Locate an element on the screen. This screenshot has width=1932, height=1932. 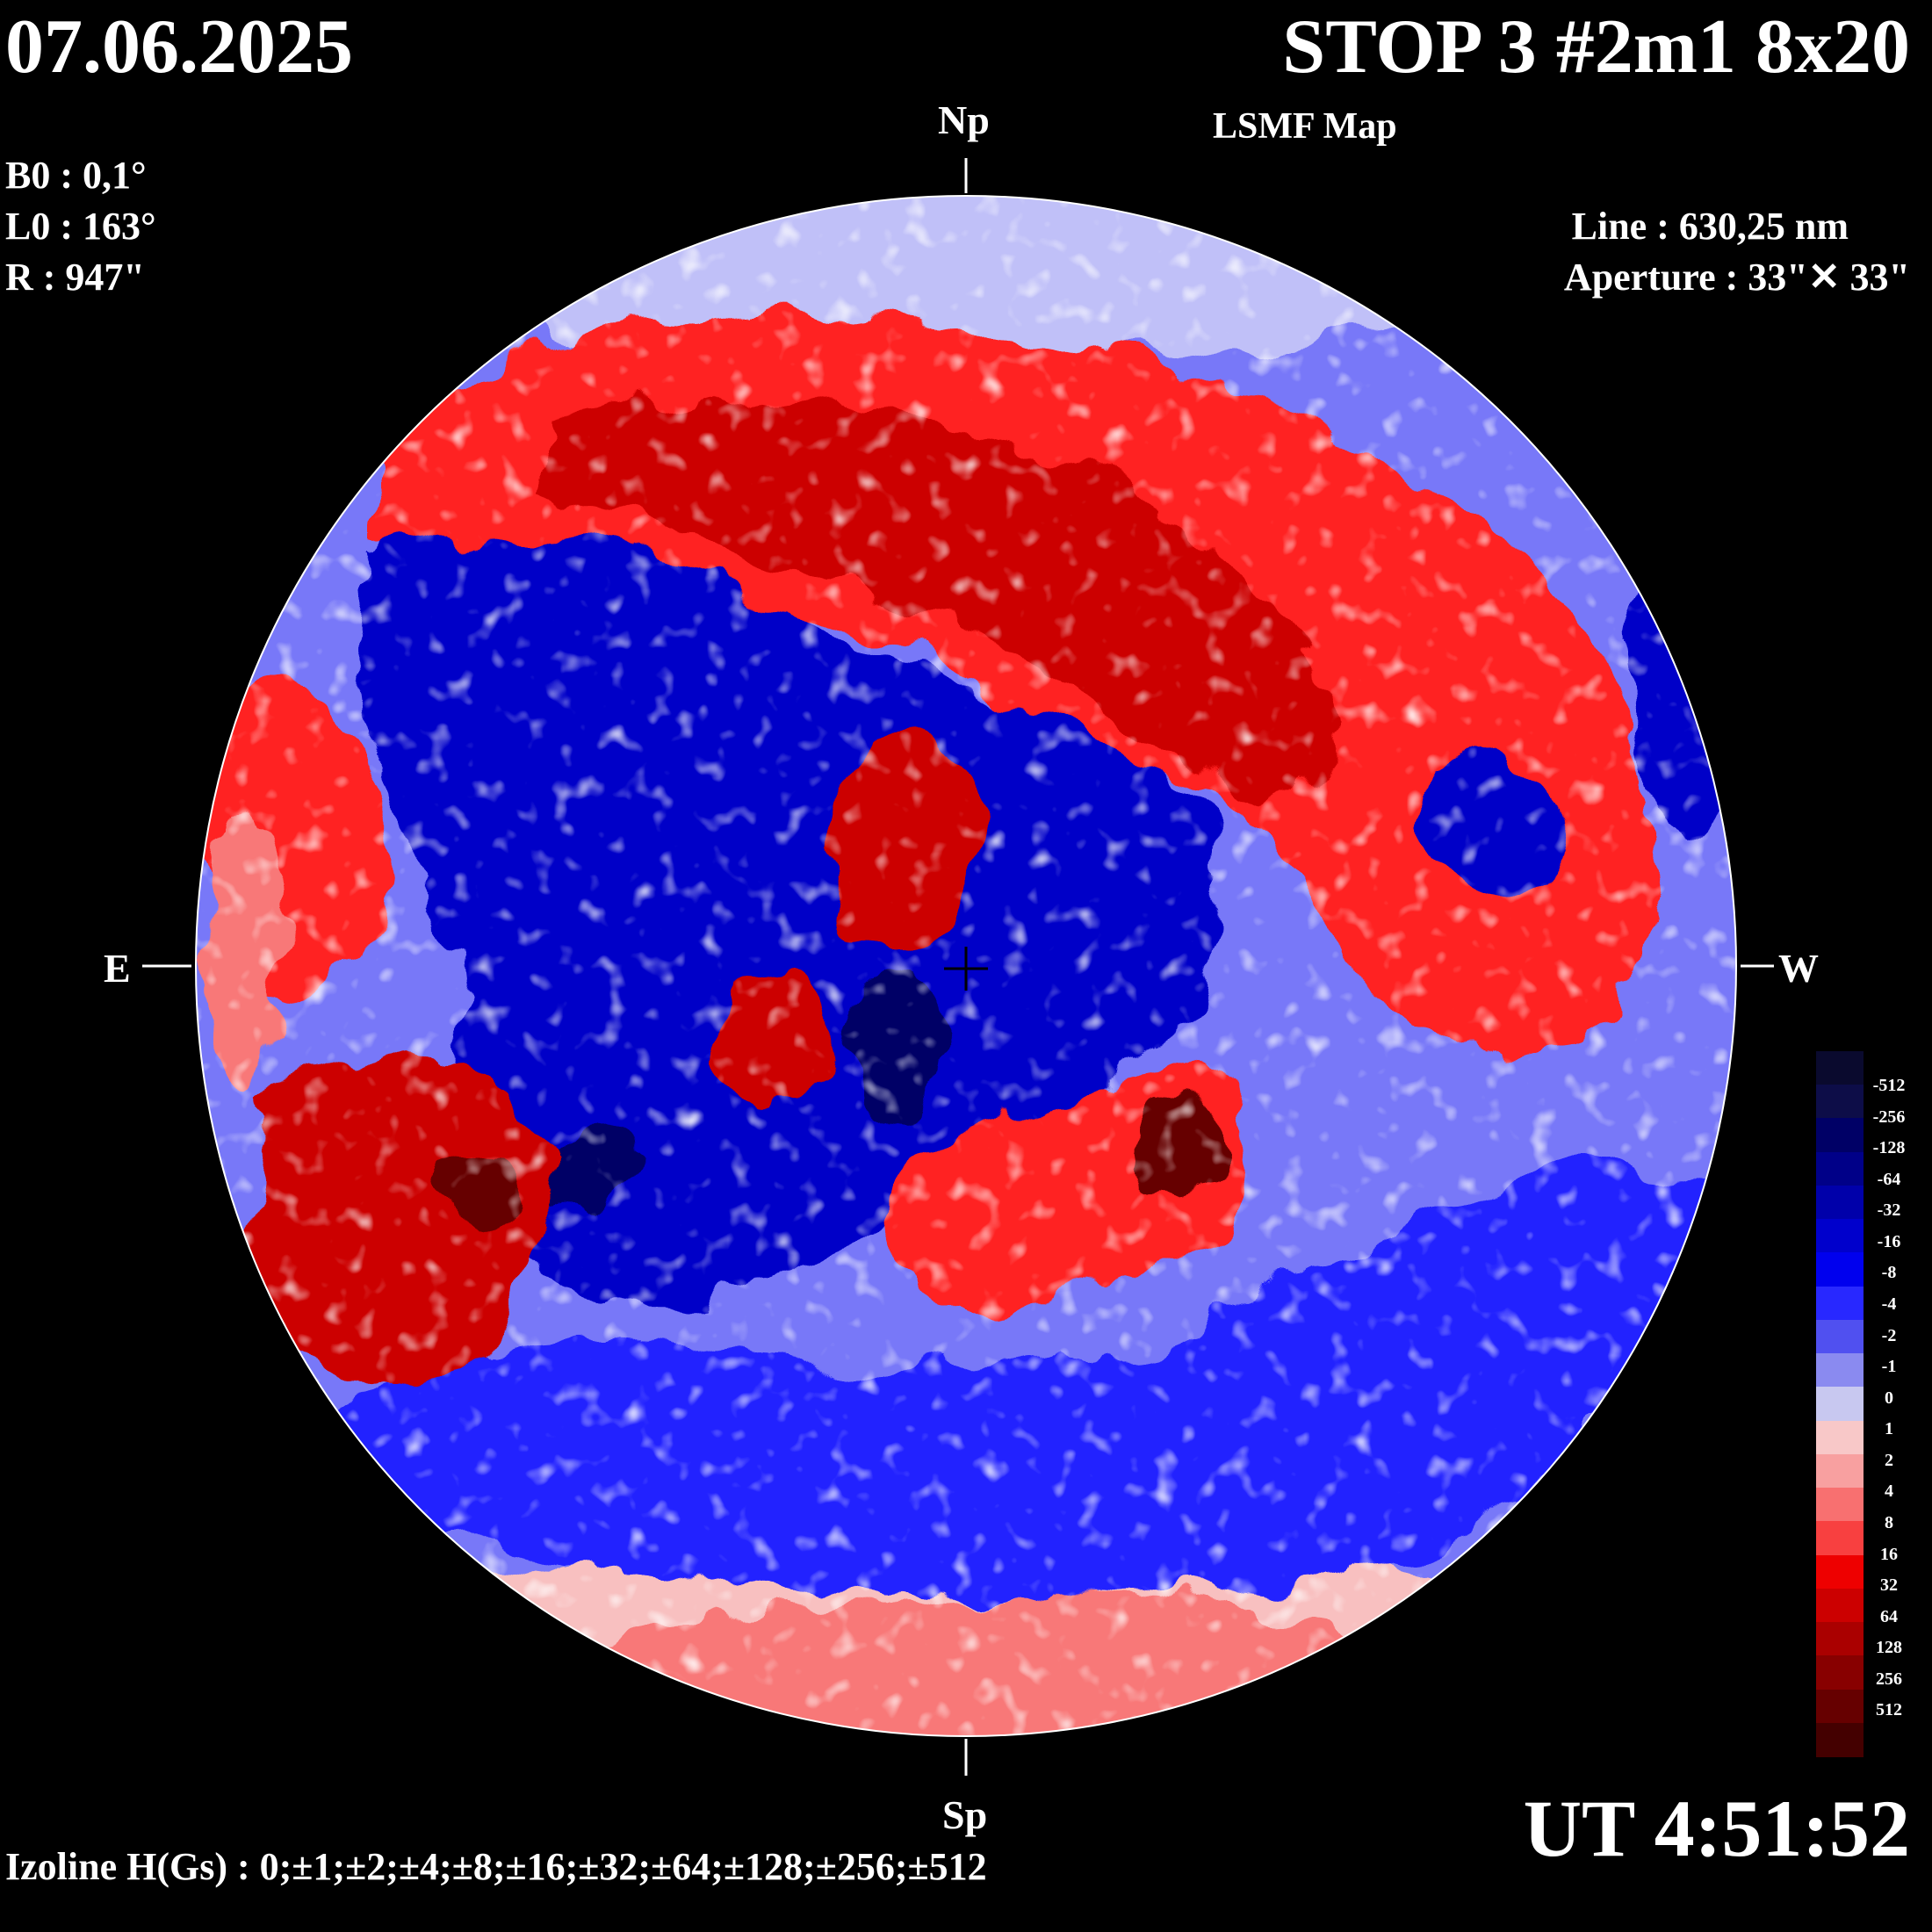
param-r: R : 947" is located at coordinates (75, 278).